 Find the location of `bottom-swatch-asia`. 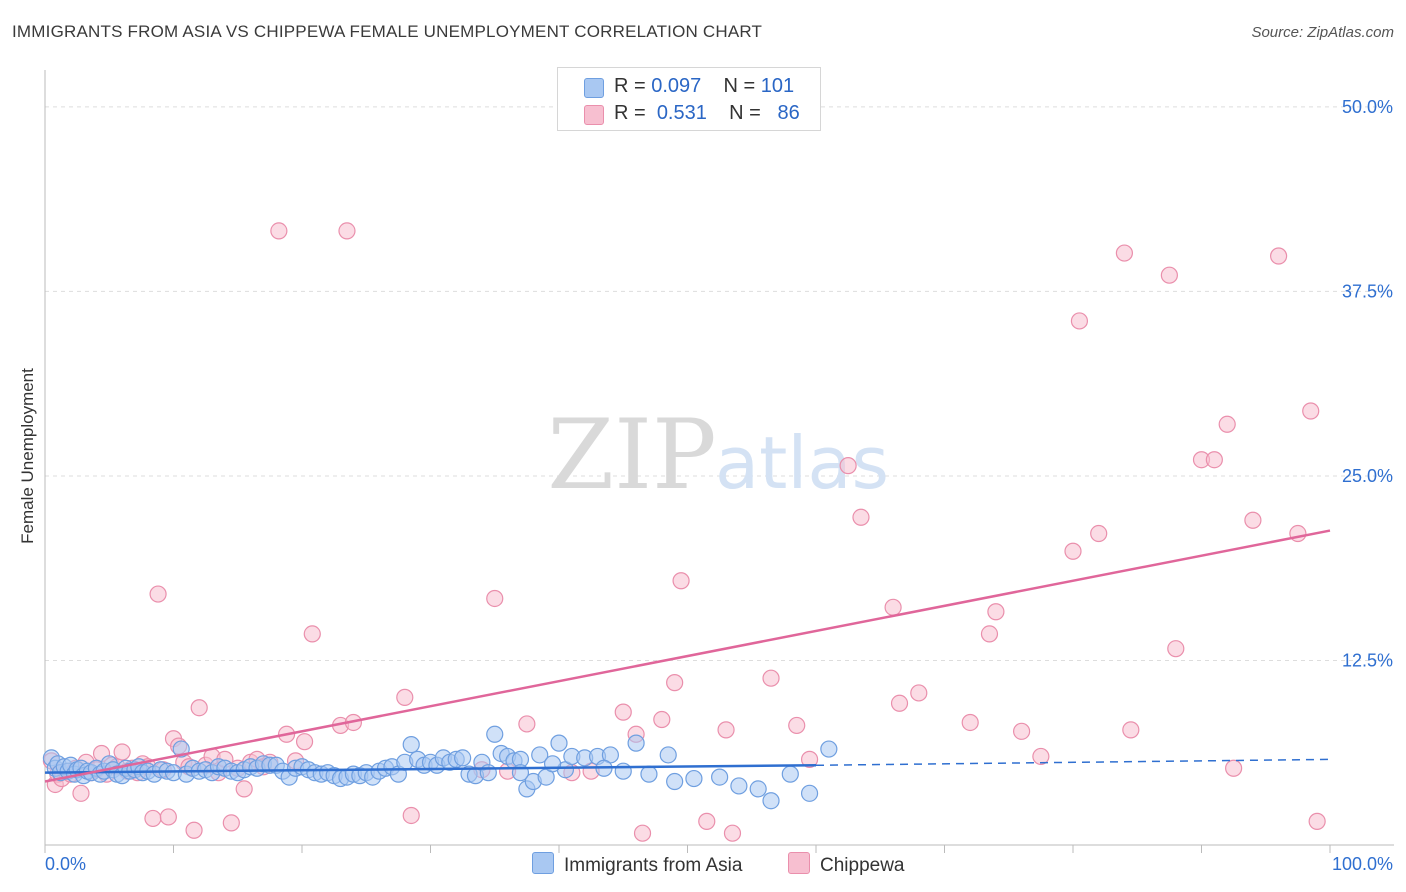

bottom-swatch-asia is located at coordinates (543, 863).